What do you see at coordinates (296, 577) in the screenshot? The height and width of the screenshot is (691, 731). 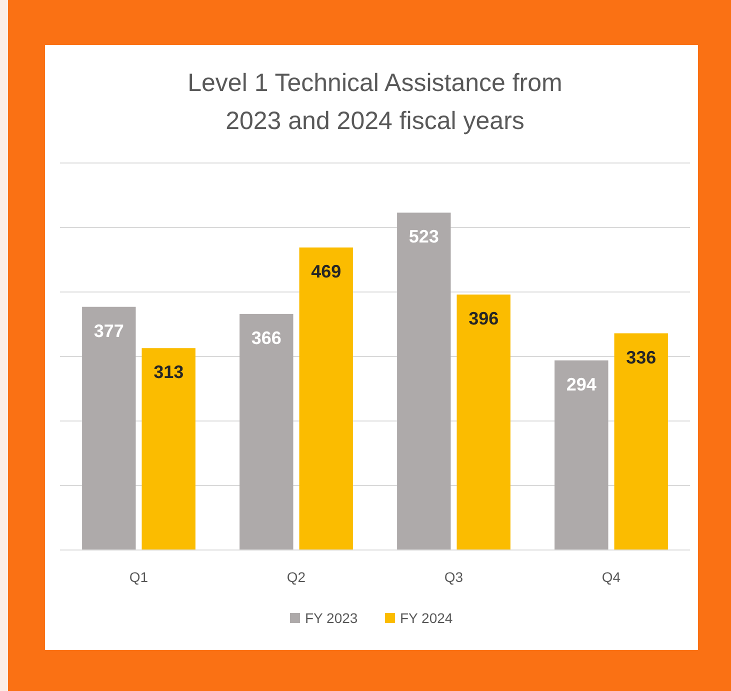 I see `x-tick-label: Q2` at bounding box center [296, 577].